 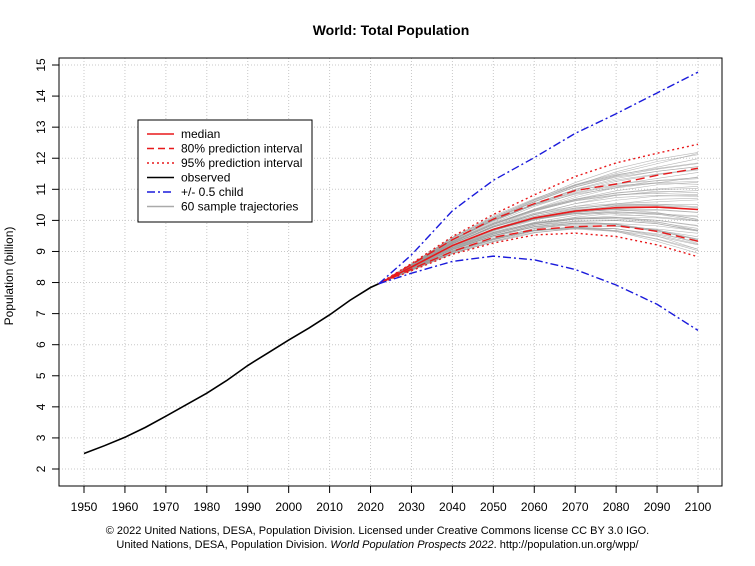 I want to click on legend-box, so click(x=225, y=171).